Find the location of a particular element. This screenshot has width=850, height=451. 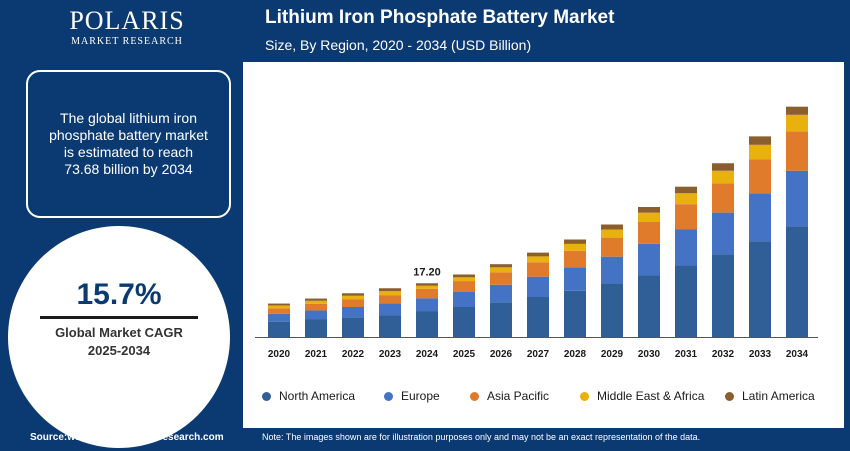

bar-segment-middle-east-africa-2031 is located at coordinates (686, 199).